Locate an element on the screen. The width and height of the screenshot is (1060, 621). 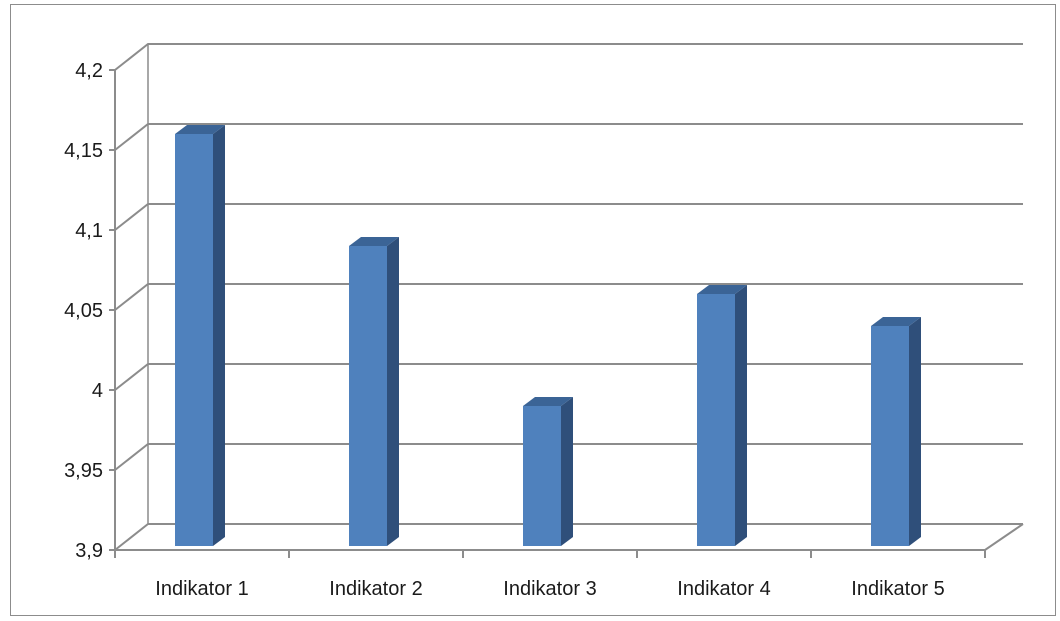
y-tick-label: 4,05 is located at coordinates (83, 311).